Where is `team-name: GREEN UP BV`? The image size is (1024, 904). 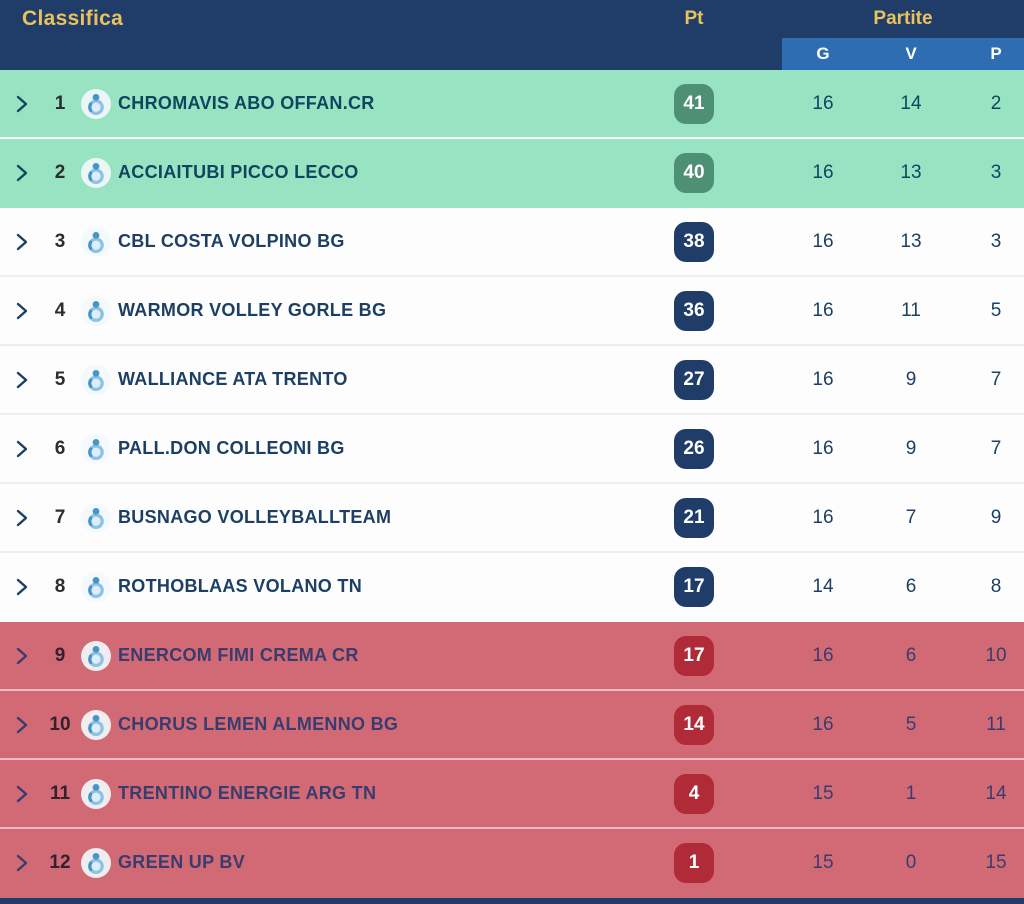 team-name: GREEN UP BV is located at coordinates (181, 862).